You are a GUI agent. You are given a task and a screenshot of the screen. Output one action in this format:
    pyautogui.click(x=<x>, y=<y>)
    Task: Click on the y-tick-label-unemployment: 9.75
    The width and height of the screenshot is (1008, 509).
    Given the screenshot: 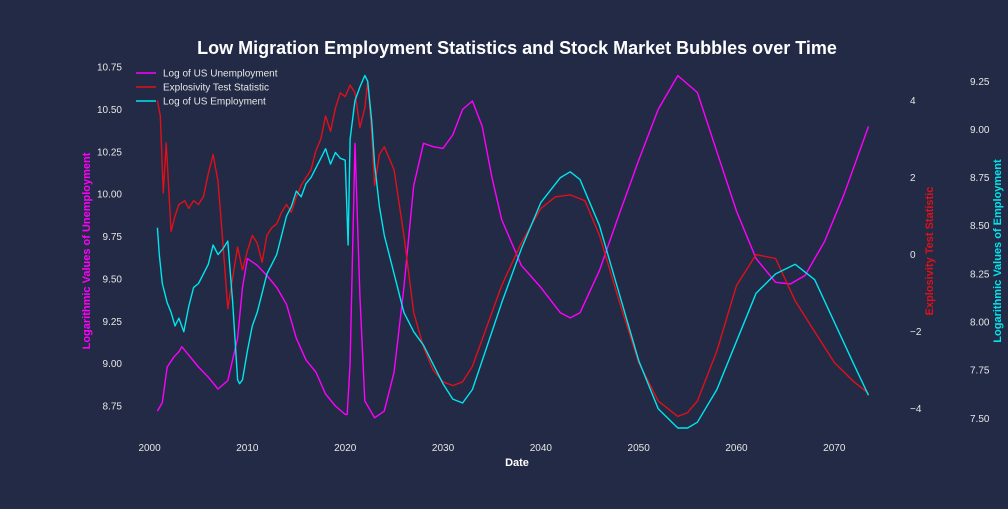 What is the action you would take?
    pyautogui.click(x=113, y=237)
    